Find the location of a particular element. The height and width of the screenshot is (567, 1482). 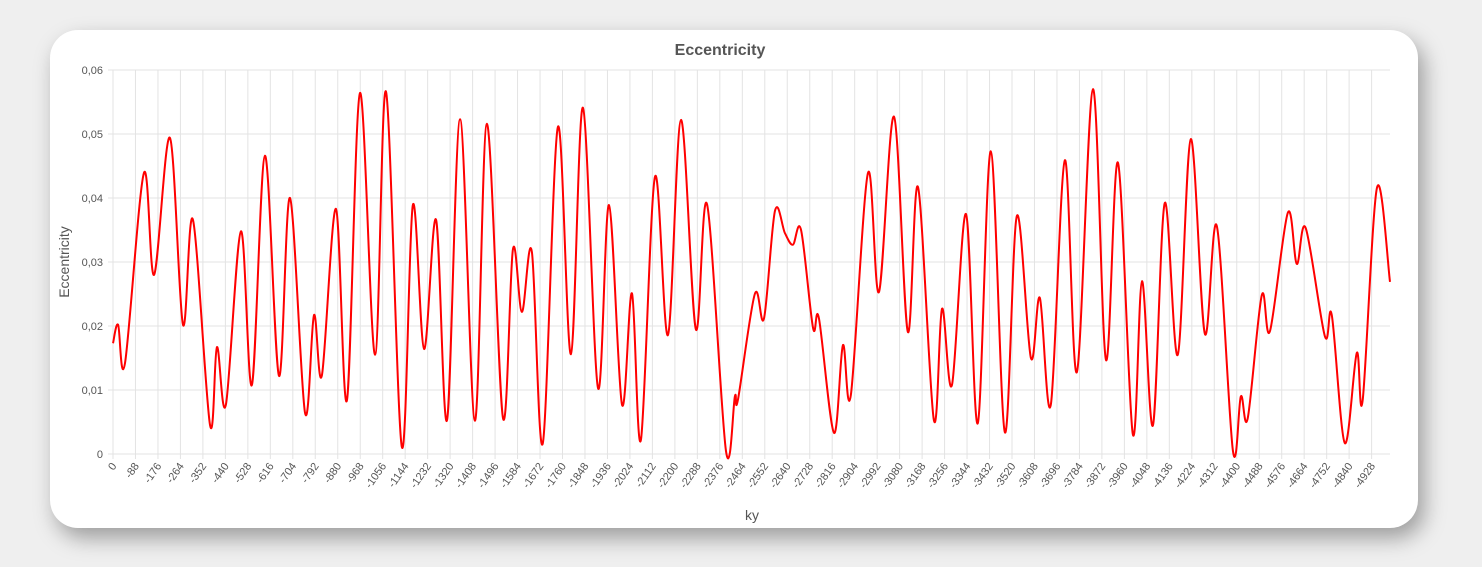

x-tick-label: -4400 is located at coordinates (1230, 476).